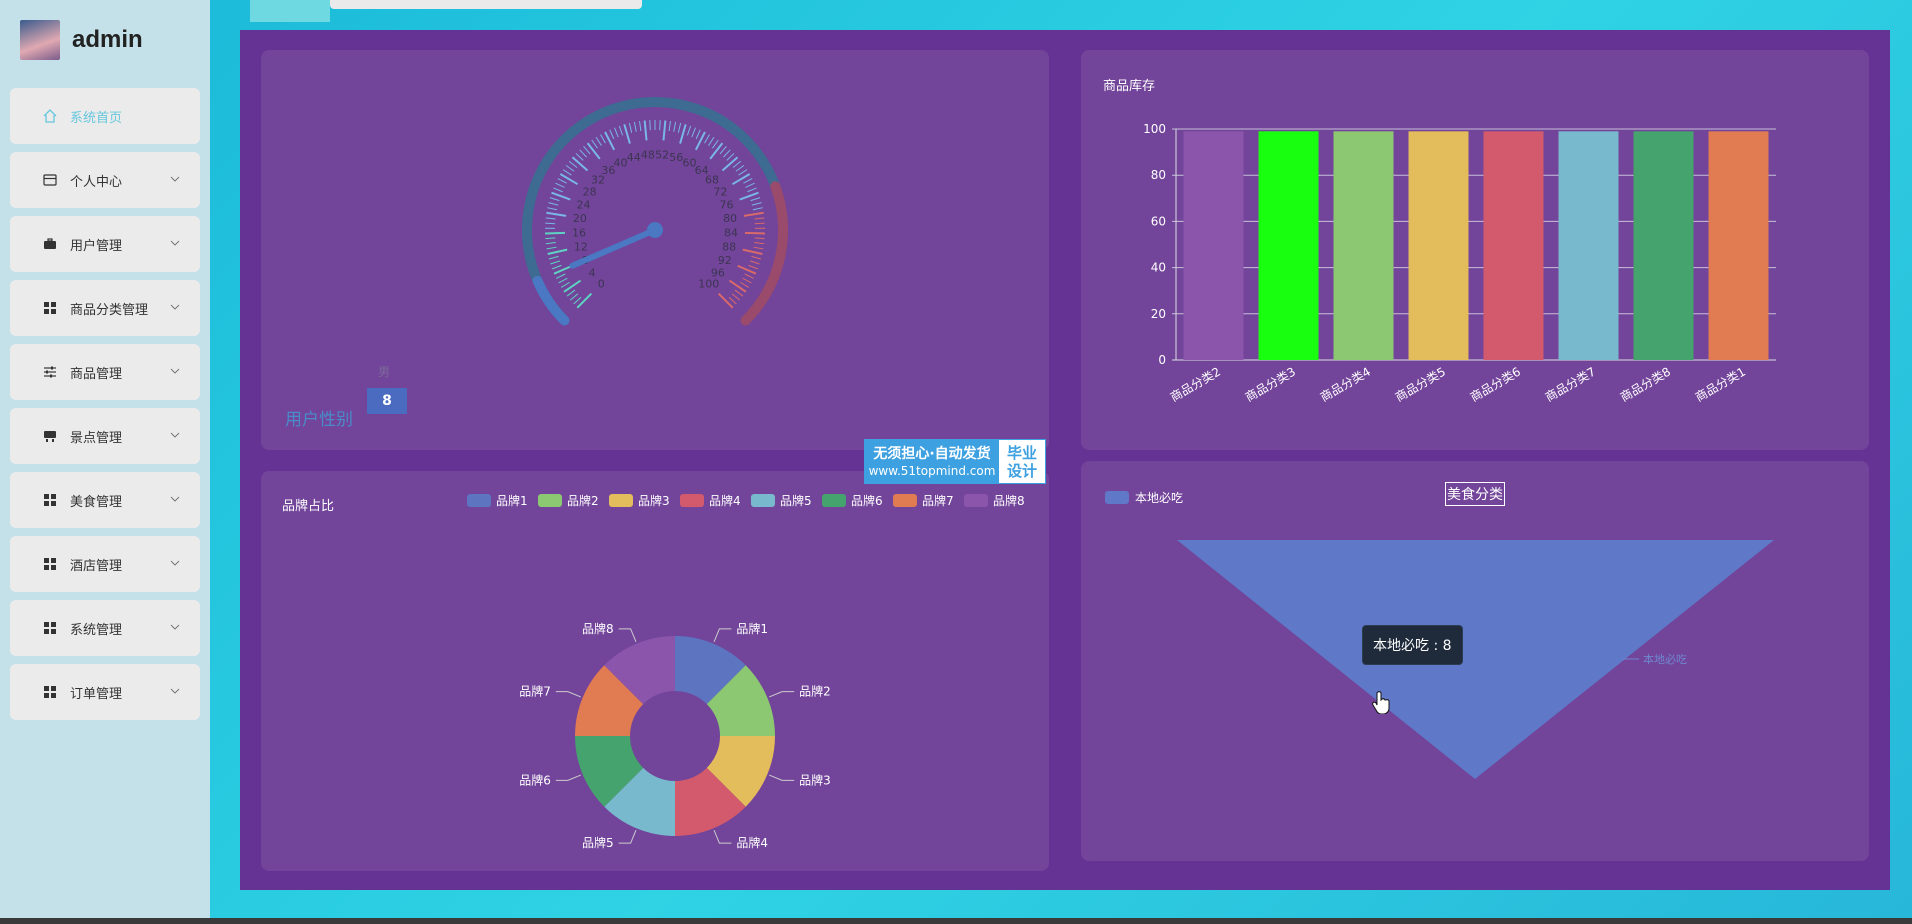 The height and width of the screenshot is (924, 1912). What do you see at coordinates (938, 501) in the screenshot?
I see `pie-legend-label: 品牌7` at bounding box center [938, 501].